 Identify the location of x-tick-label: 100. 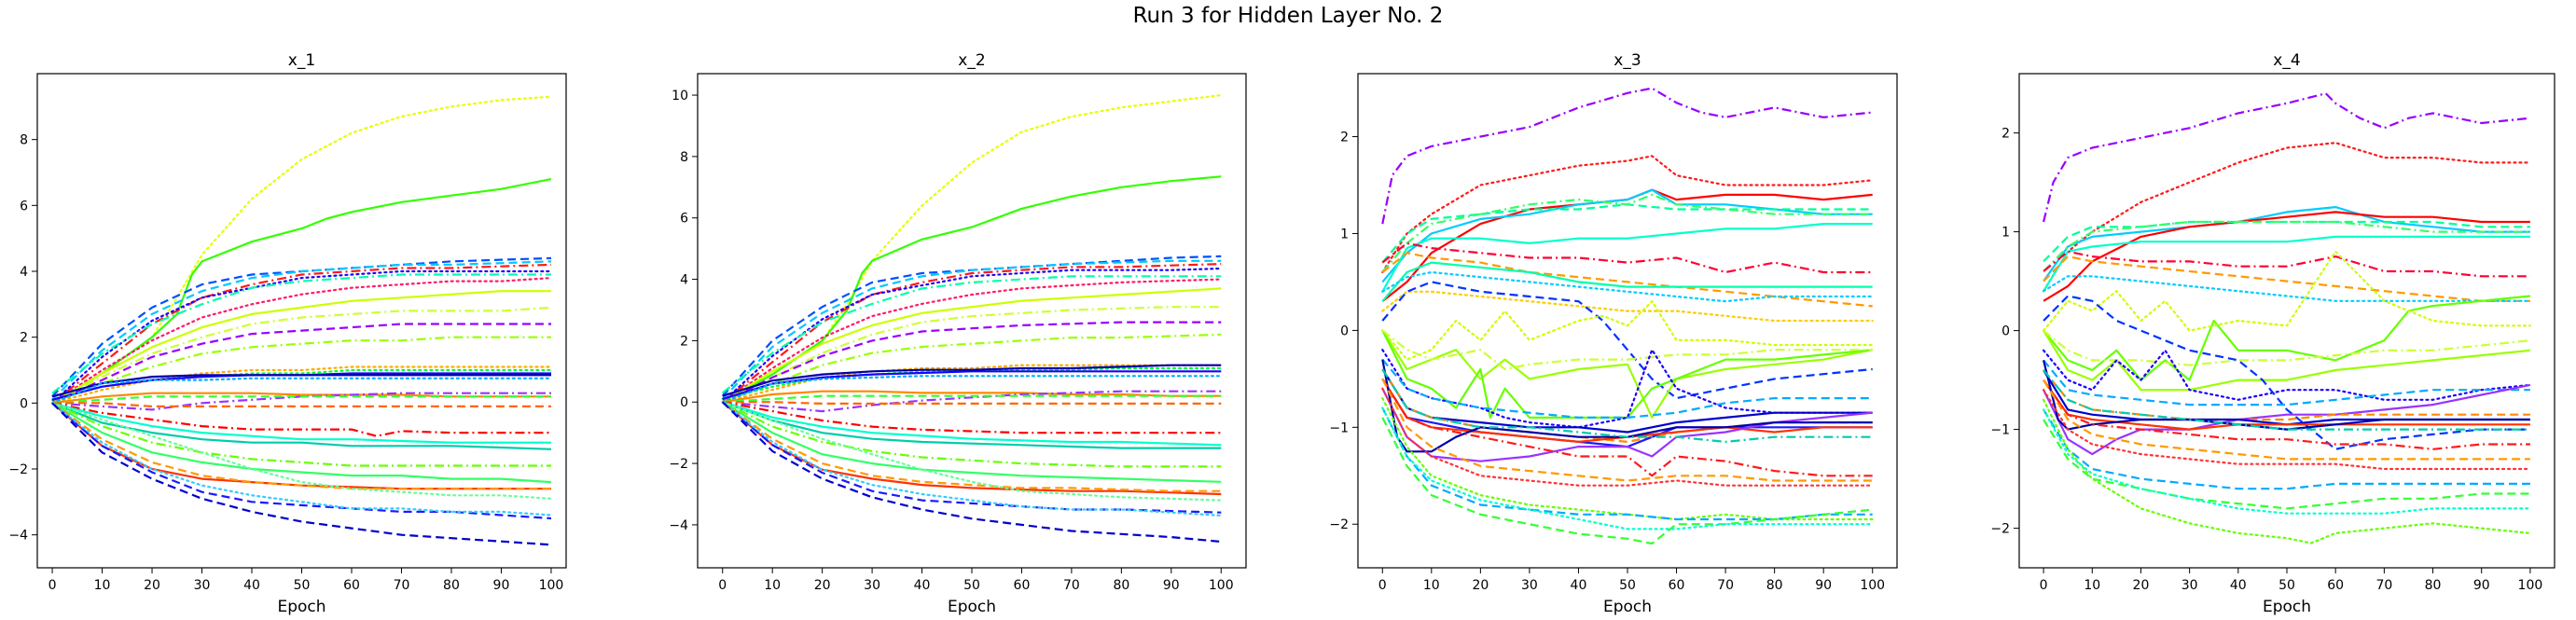
(1872, 585).